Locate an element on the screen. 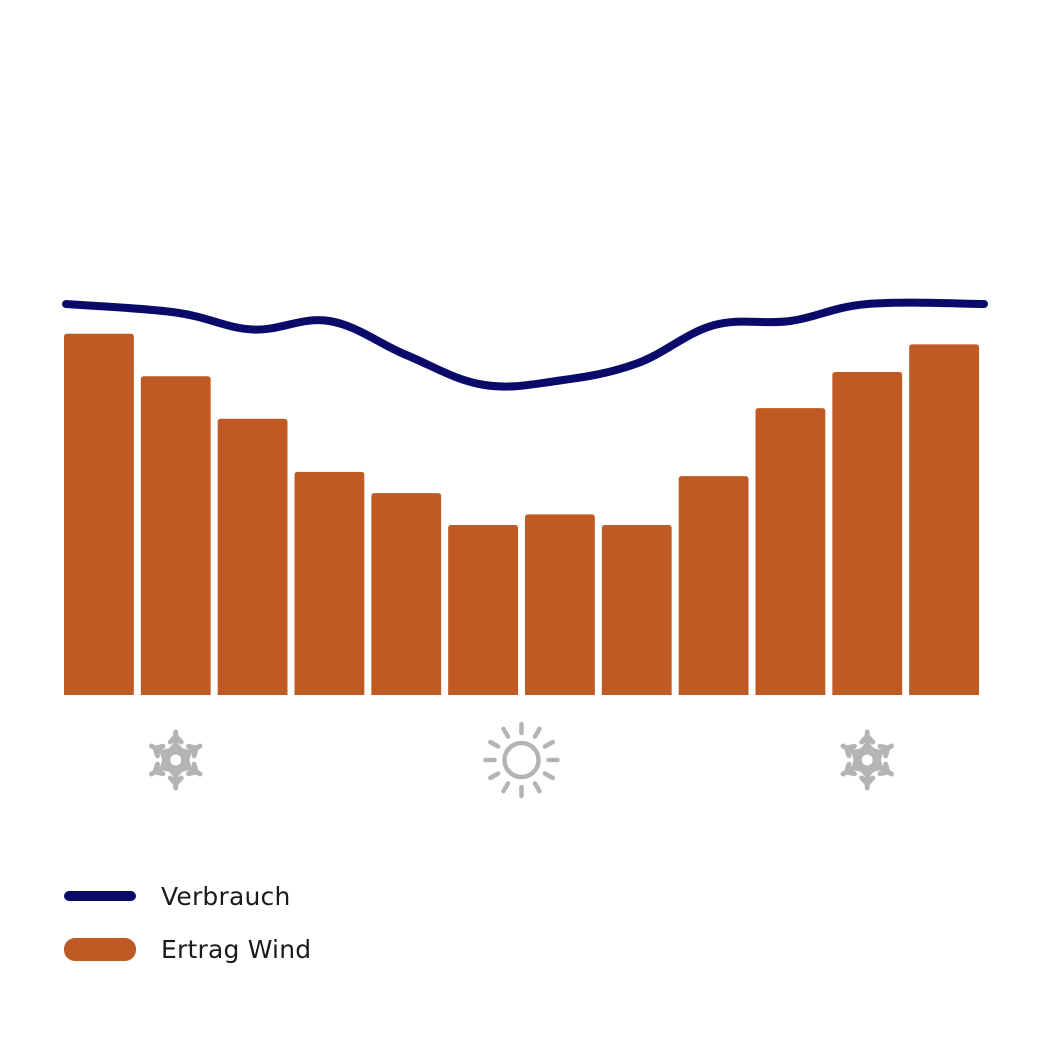 The height and width of the screenshot is (1055, 1050). legend-swatch-line is located at coordinates (100, 896).